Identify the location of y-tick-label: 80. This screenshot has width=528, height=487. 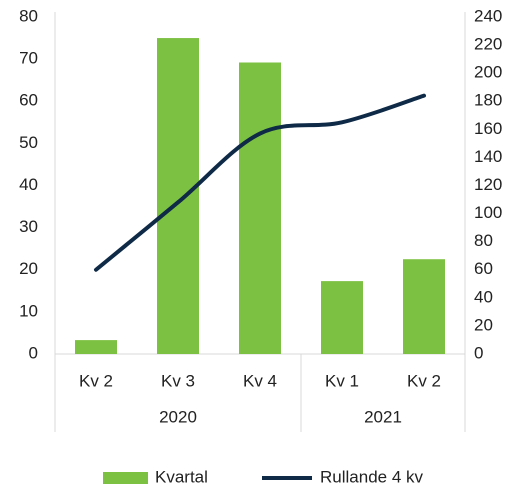
(28, 15).